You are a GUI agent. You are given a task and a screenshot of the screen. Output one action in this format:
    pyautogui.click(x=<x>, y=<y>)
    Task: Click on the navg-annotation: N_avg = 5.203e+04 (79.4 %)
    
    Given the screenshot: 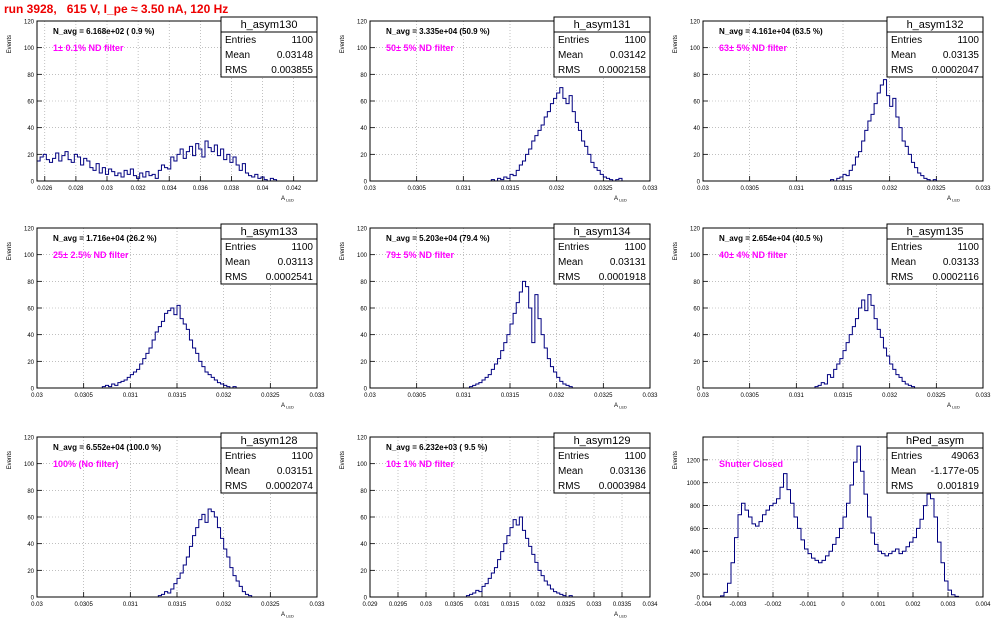 What is the action you would take?
    pyautogui.click(x=438, y=238)
    